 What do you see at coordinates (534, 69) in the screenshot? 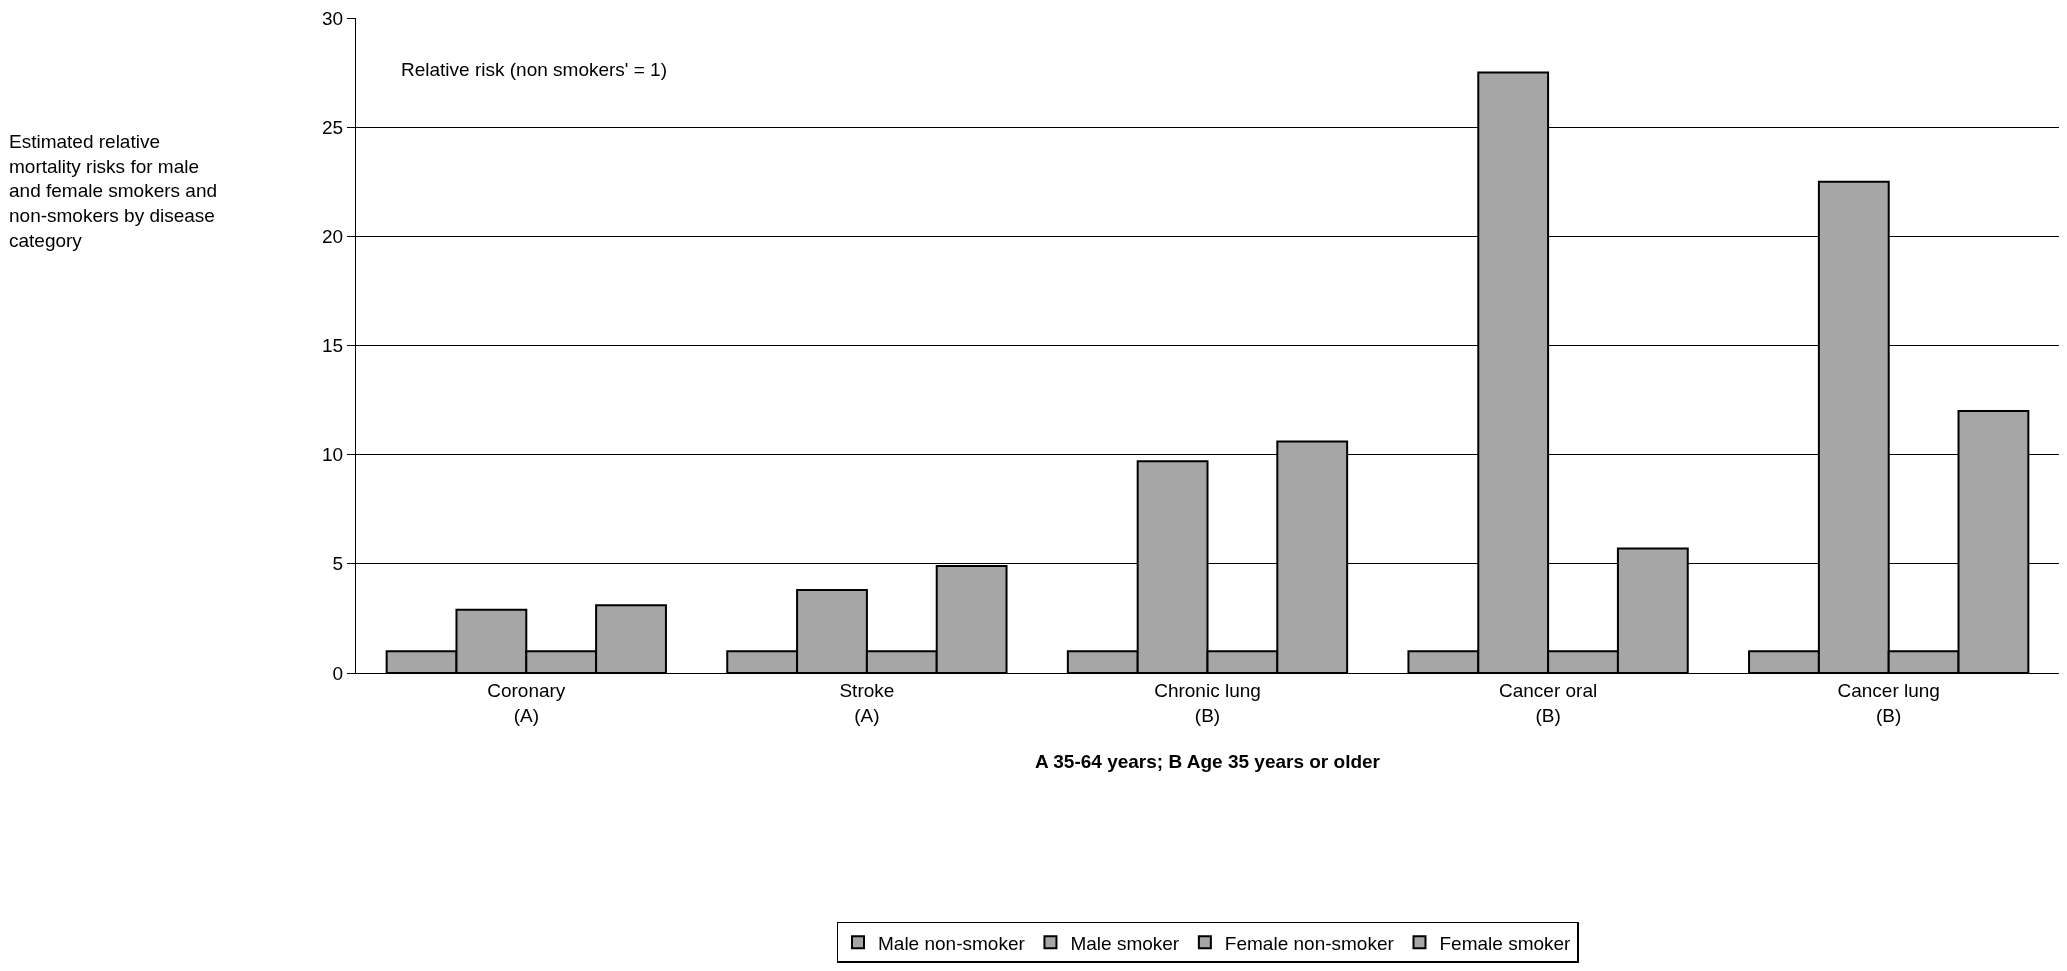
I see `y-axis-title: Relative risk (non smokers' = 1)` at bounding box center [534, 69].